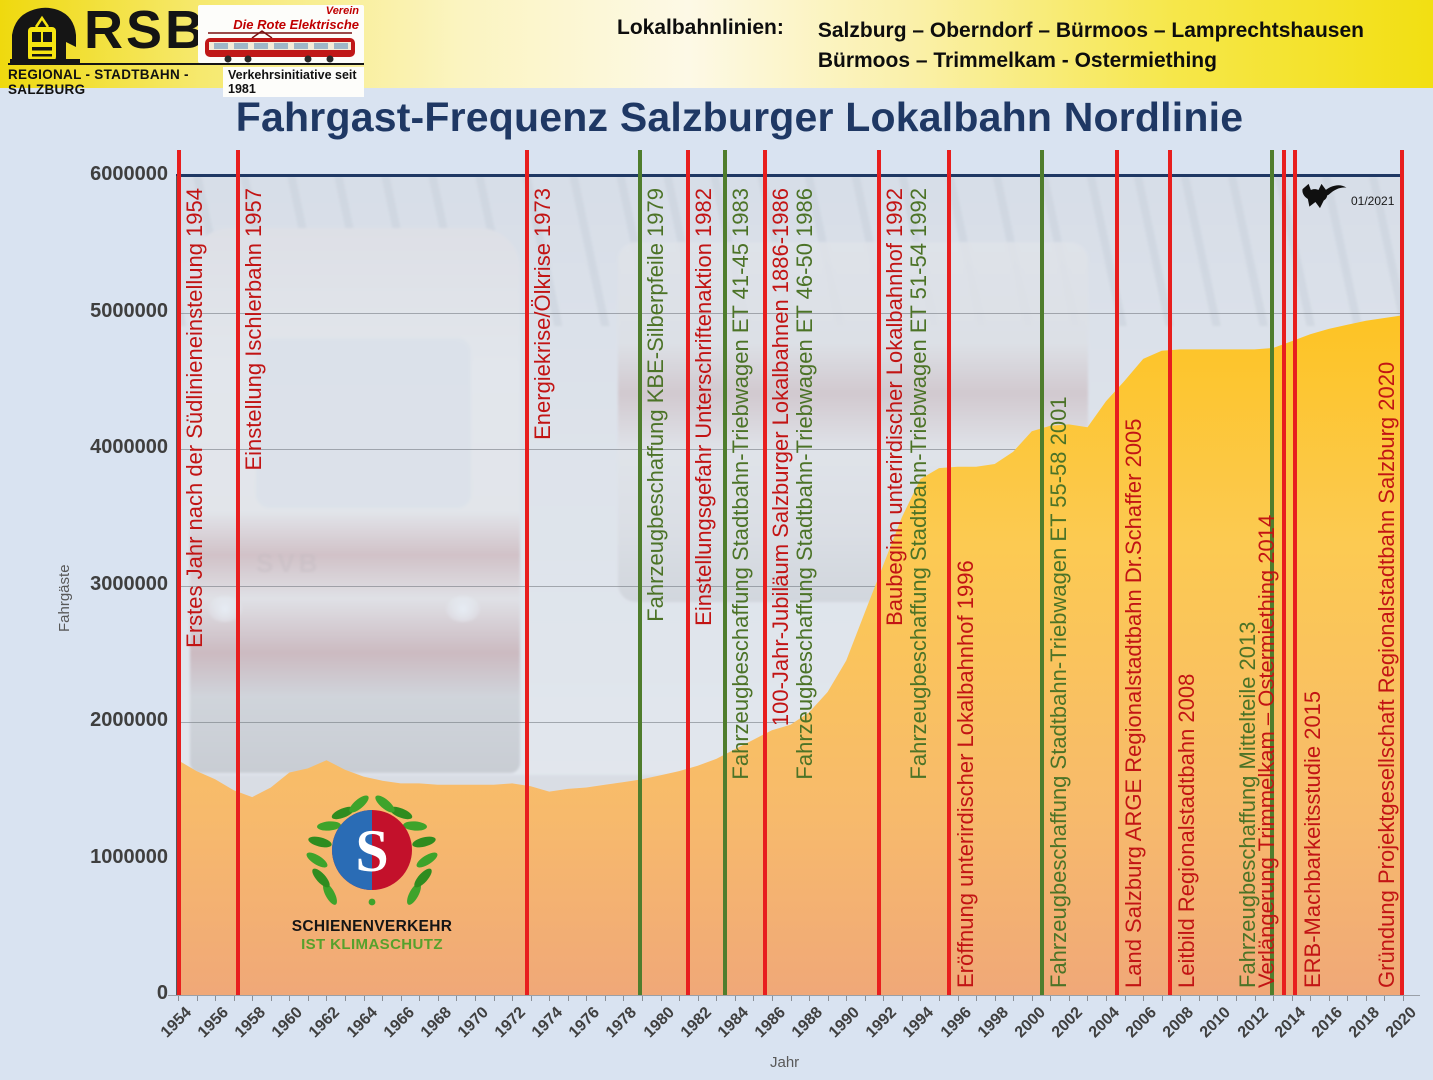  What do you see at coordinates (789, 175) in the screenshot?
I see `plot-top-border` at bounding box center [789, 175].